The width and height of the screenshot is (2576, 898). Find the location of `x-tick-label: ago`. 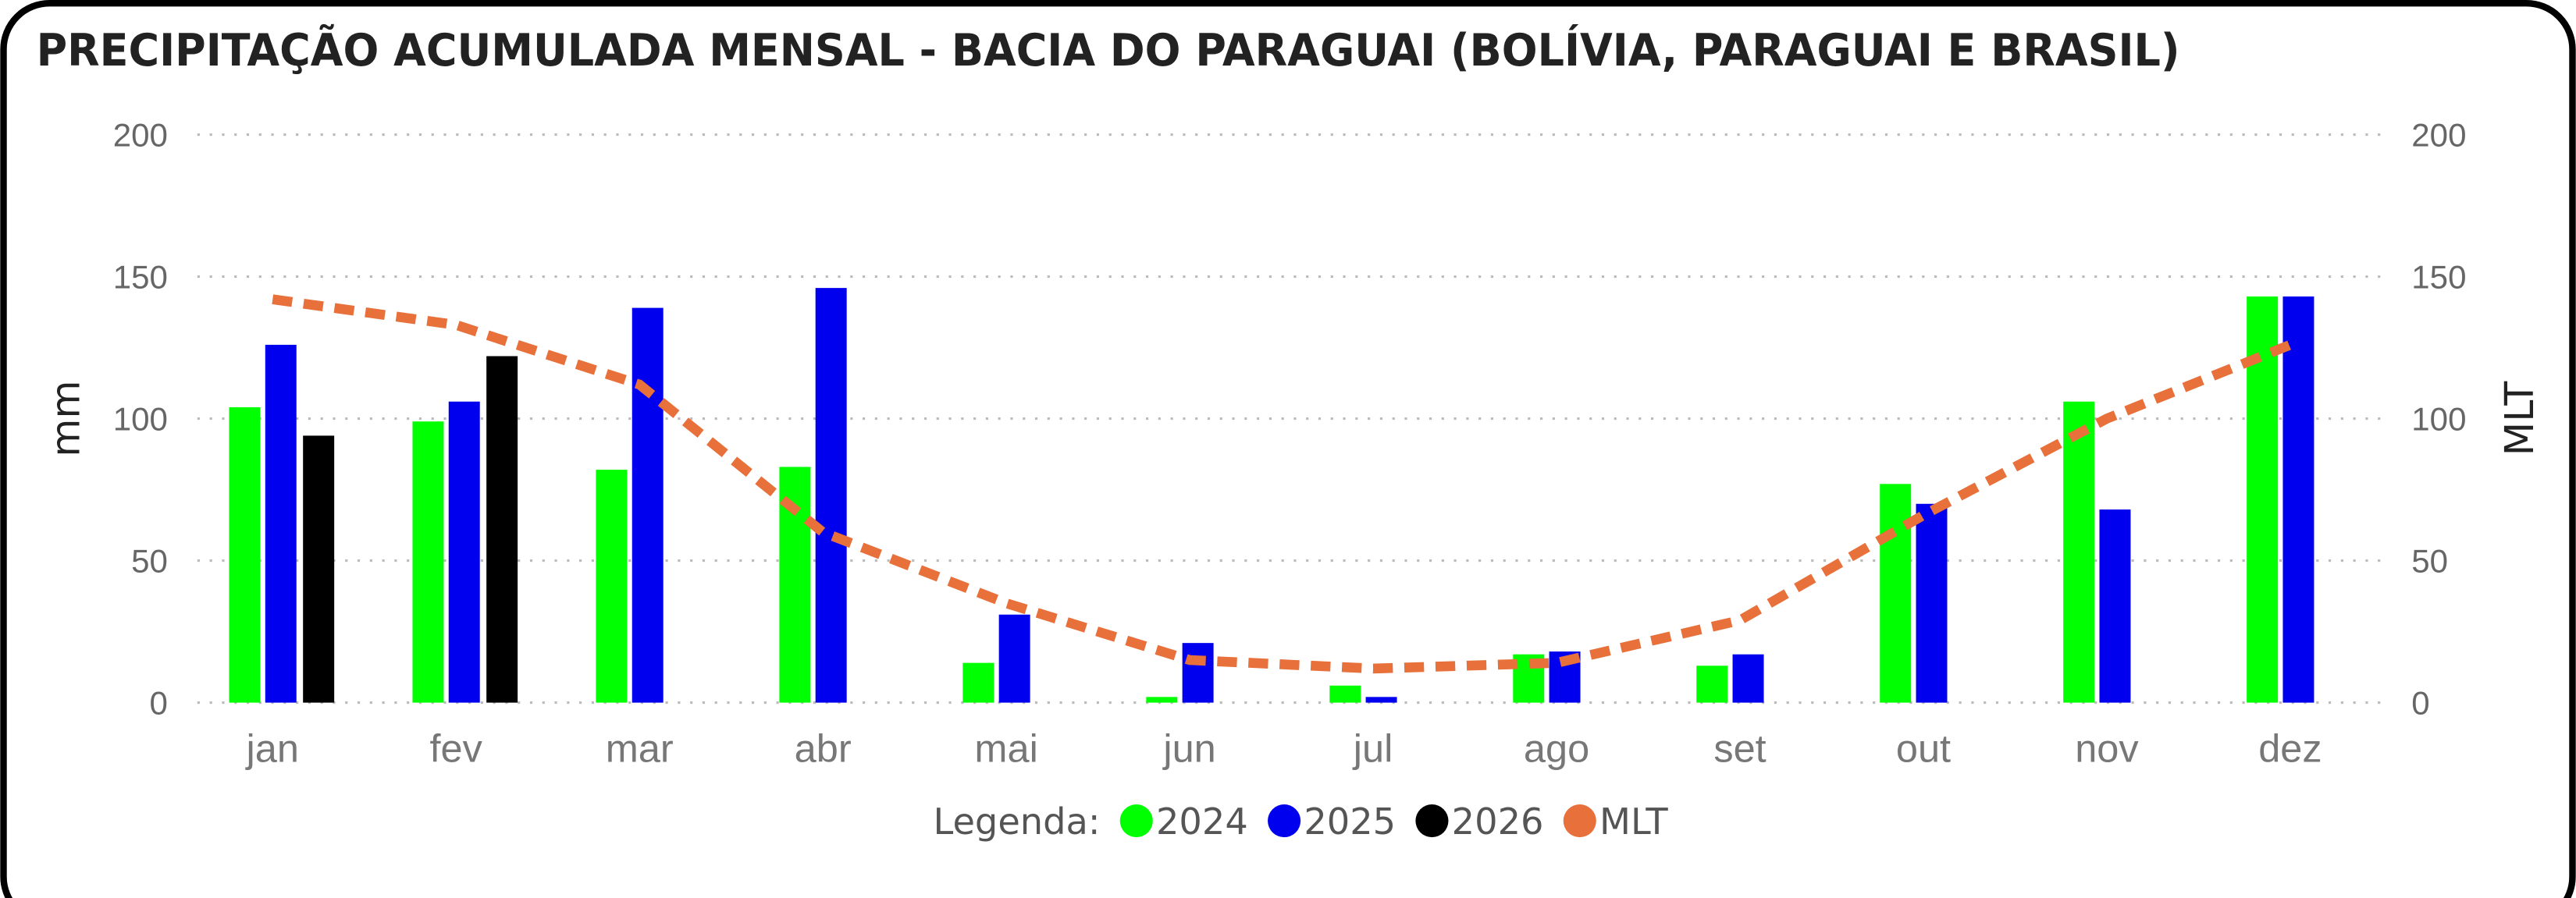

x-tick-label: ago is located at coordinates (1556, 748).